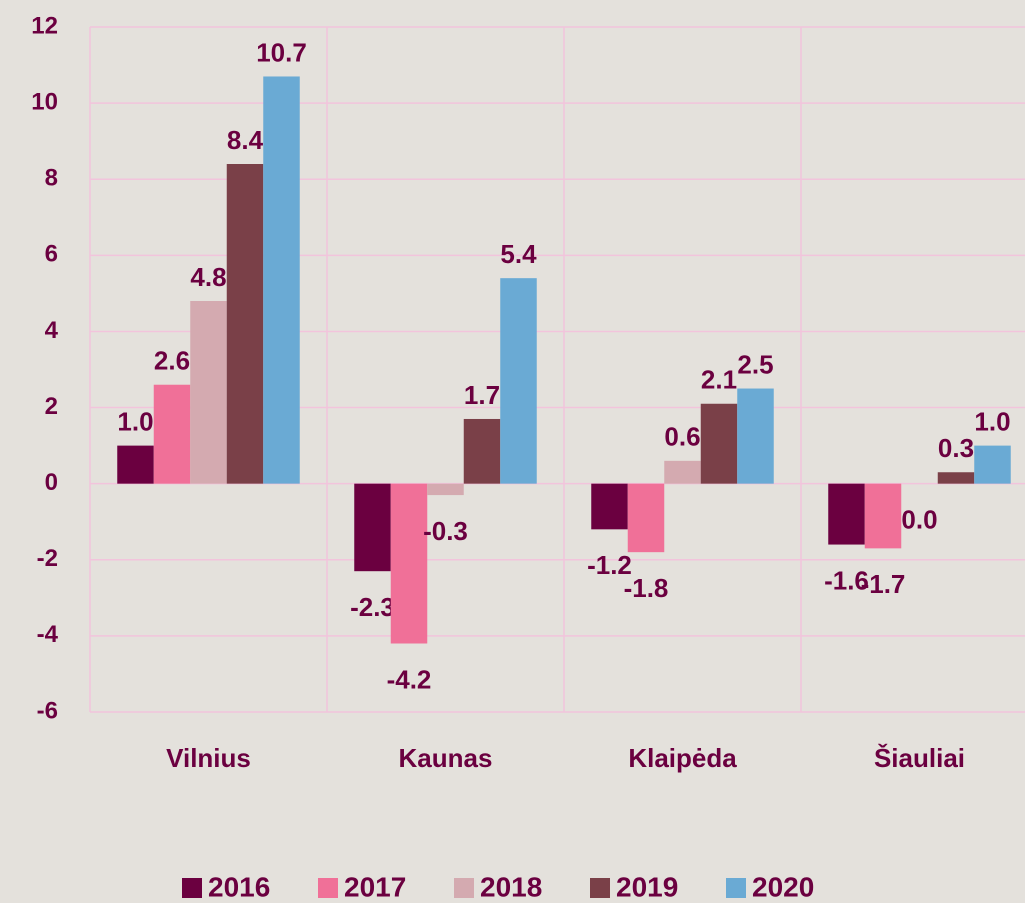 The height and width of the screenshot is (903, 1025). What do you see at coordinates (446, 758) in the screenshot?
I see `x-tick-label: Kaunas` at bounding box center [446, 758].